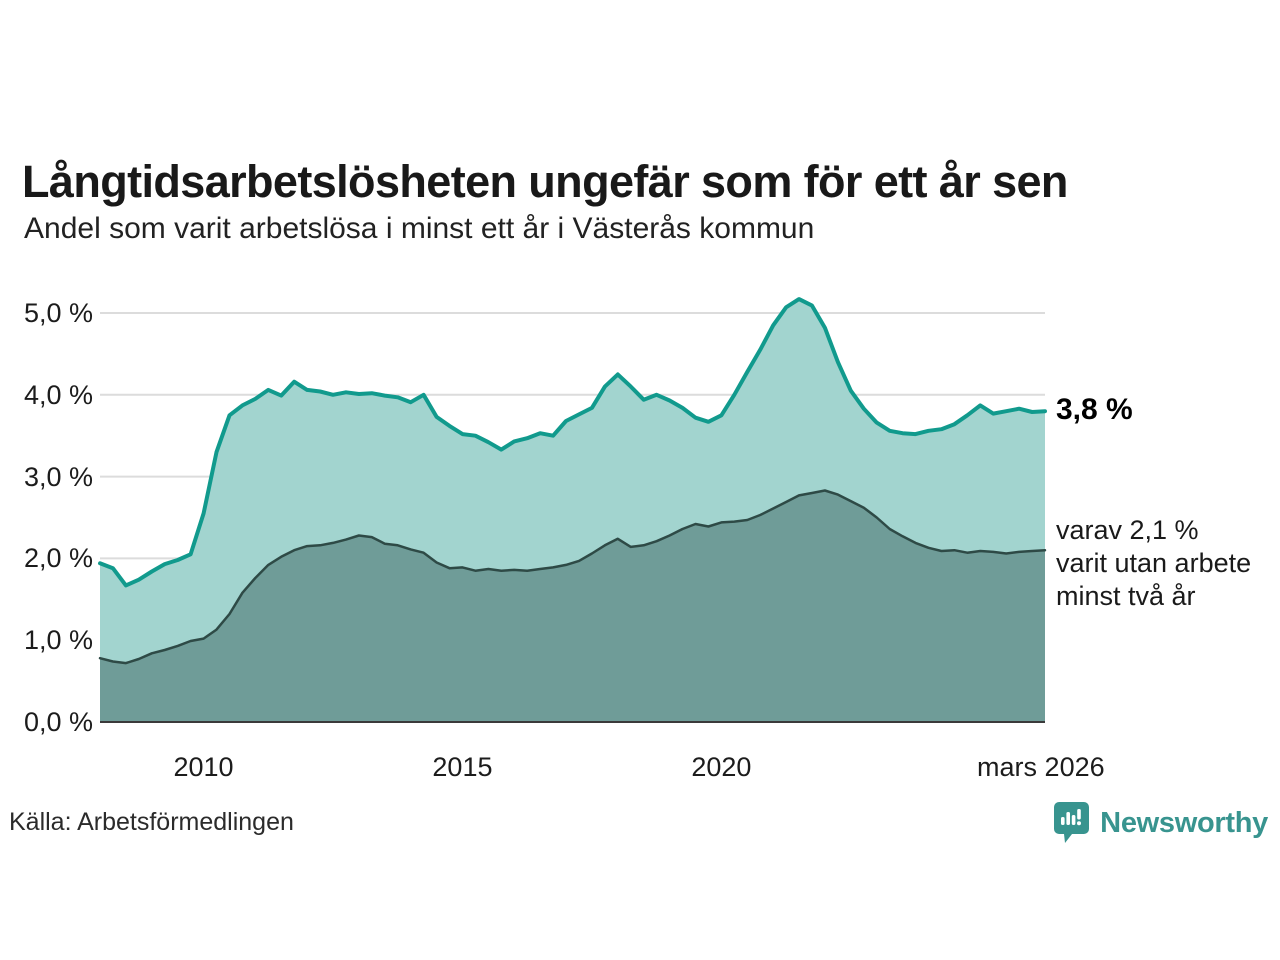 The height and width of the screenshot is (960, 1280). Describe the element at coordinates (721, 767) in the screenshot. I see `x-axis-tick-label: 2020` at that location.